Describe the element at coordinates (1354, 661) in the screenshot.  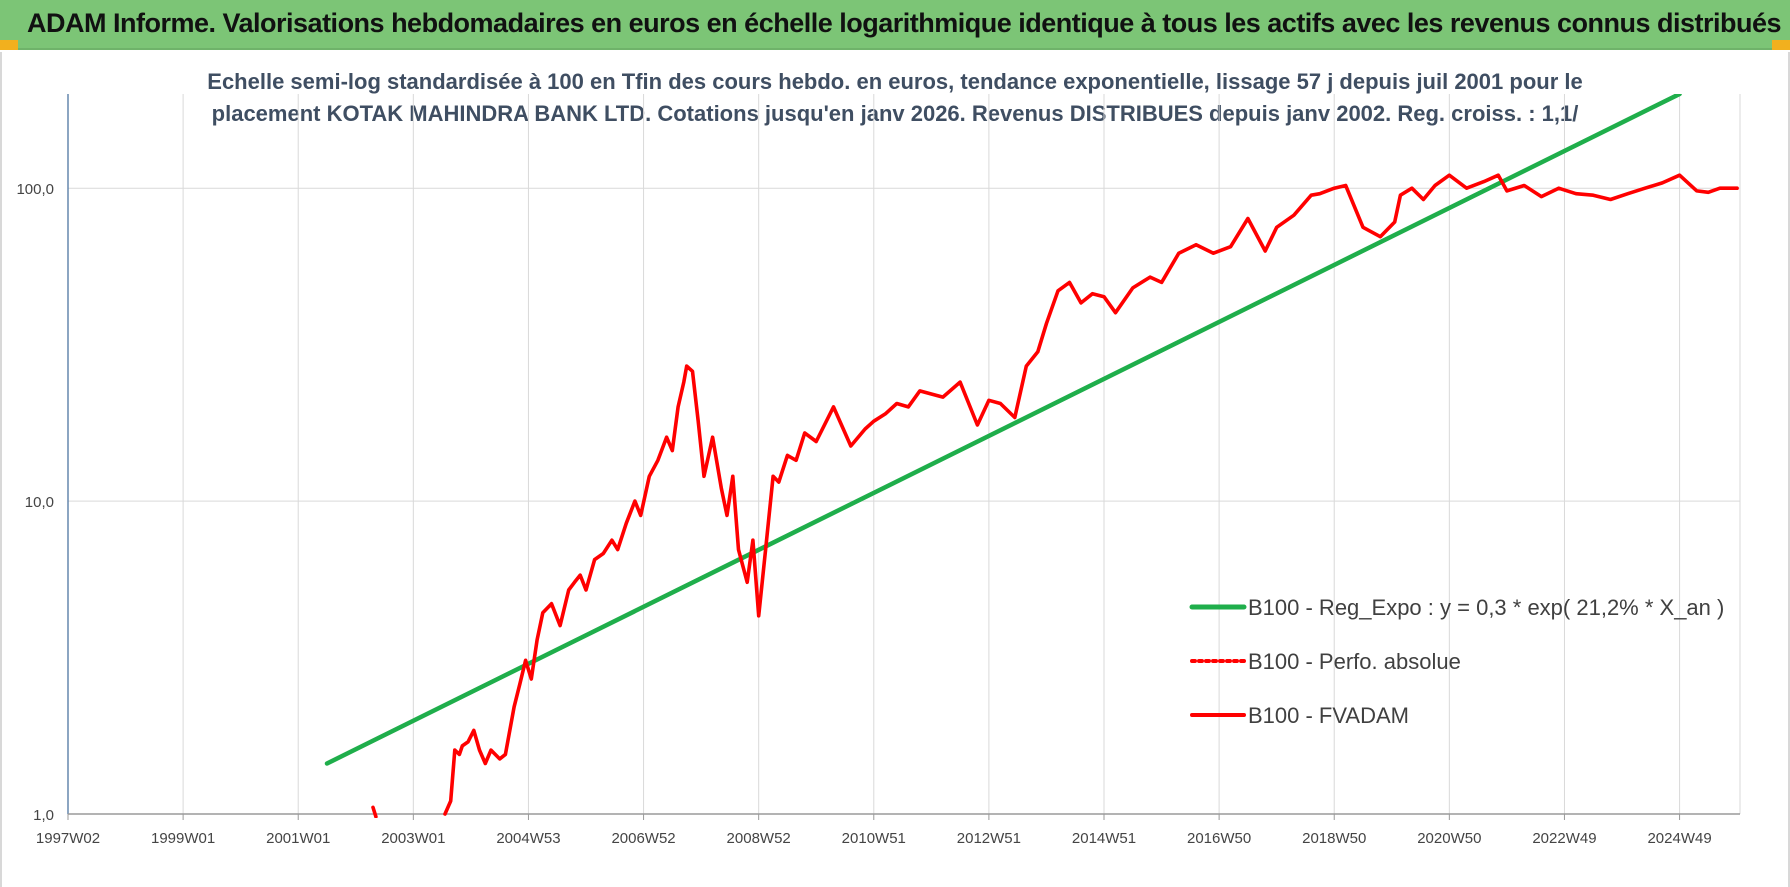
I see `legend-label: B100 - Perfo. absolue` at that location.